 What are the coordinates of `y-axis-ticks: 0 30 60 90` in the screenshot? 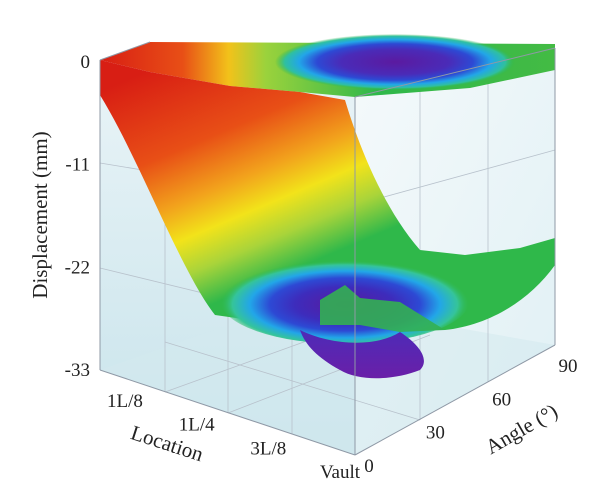 It's located at (470, 416).